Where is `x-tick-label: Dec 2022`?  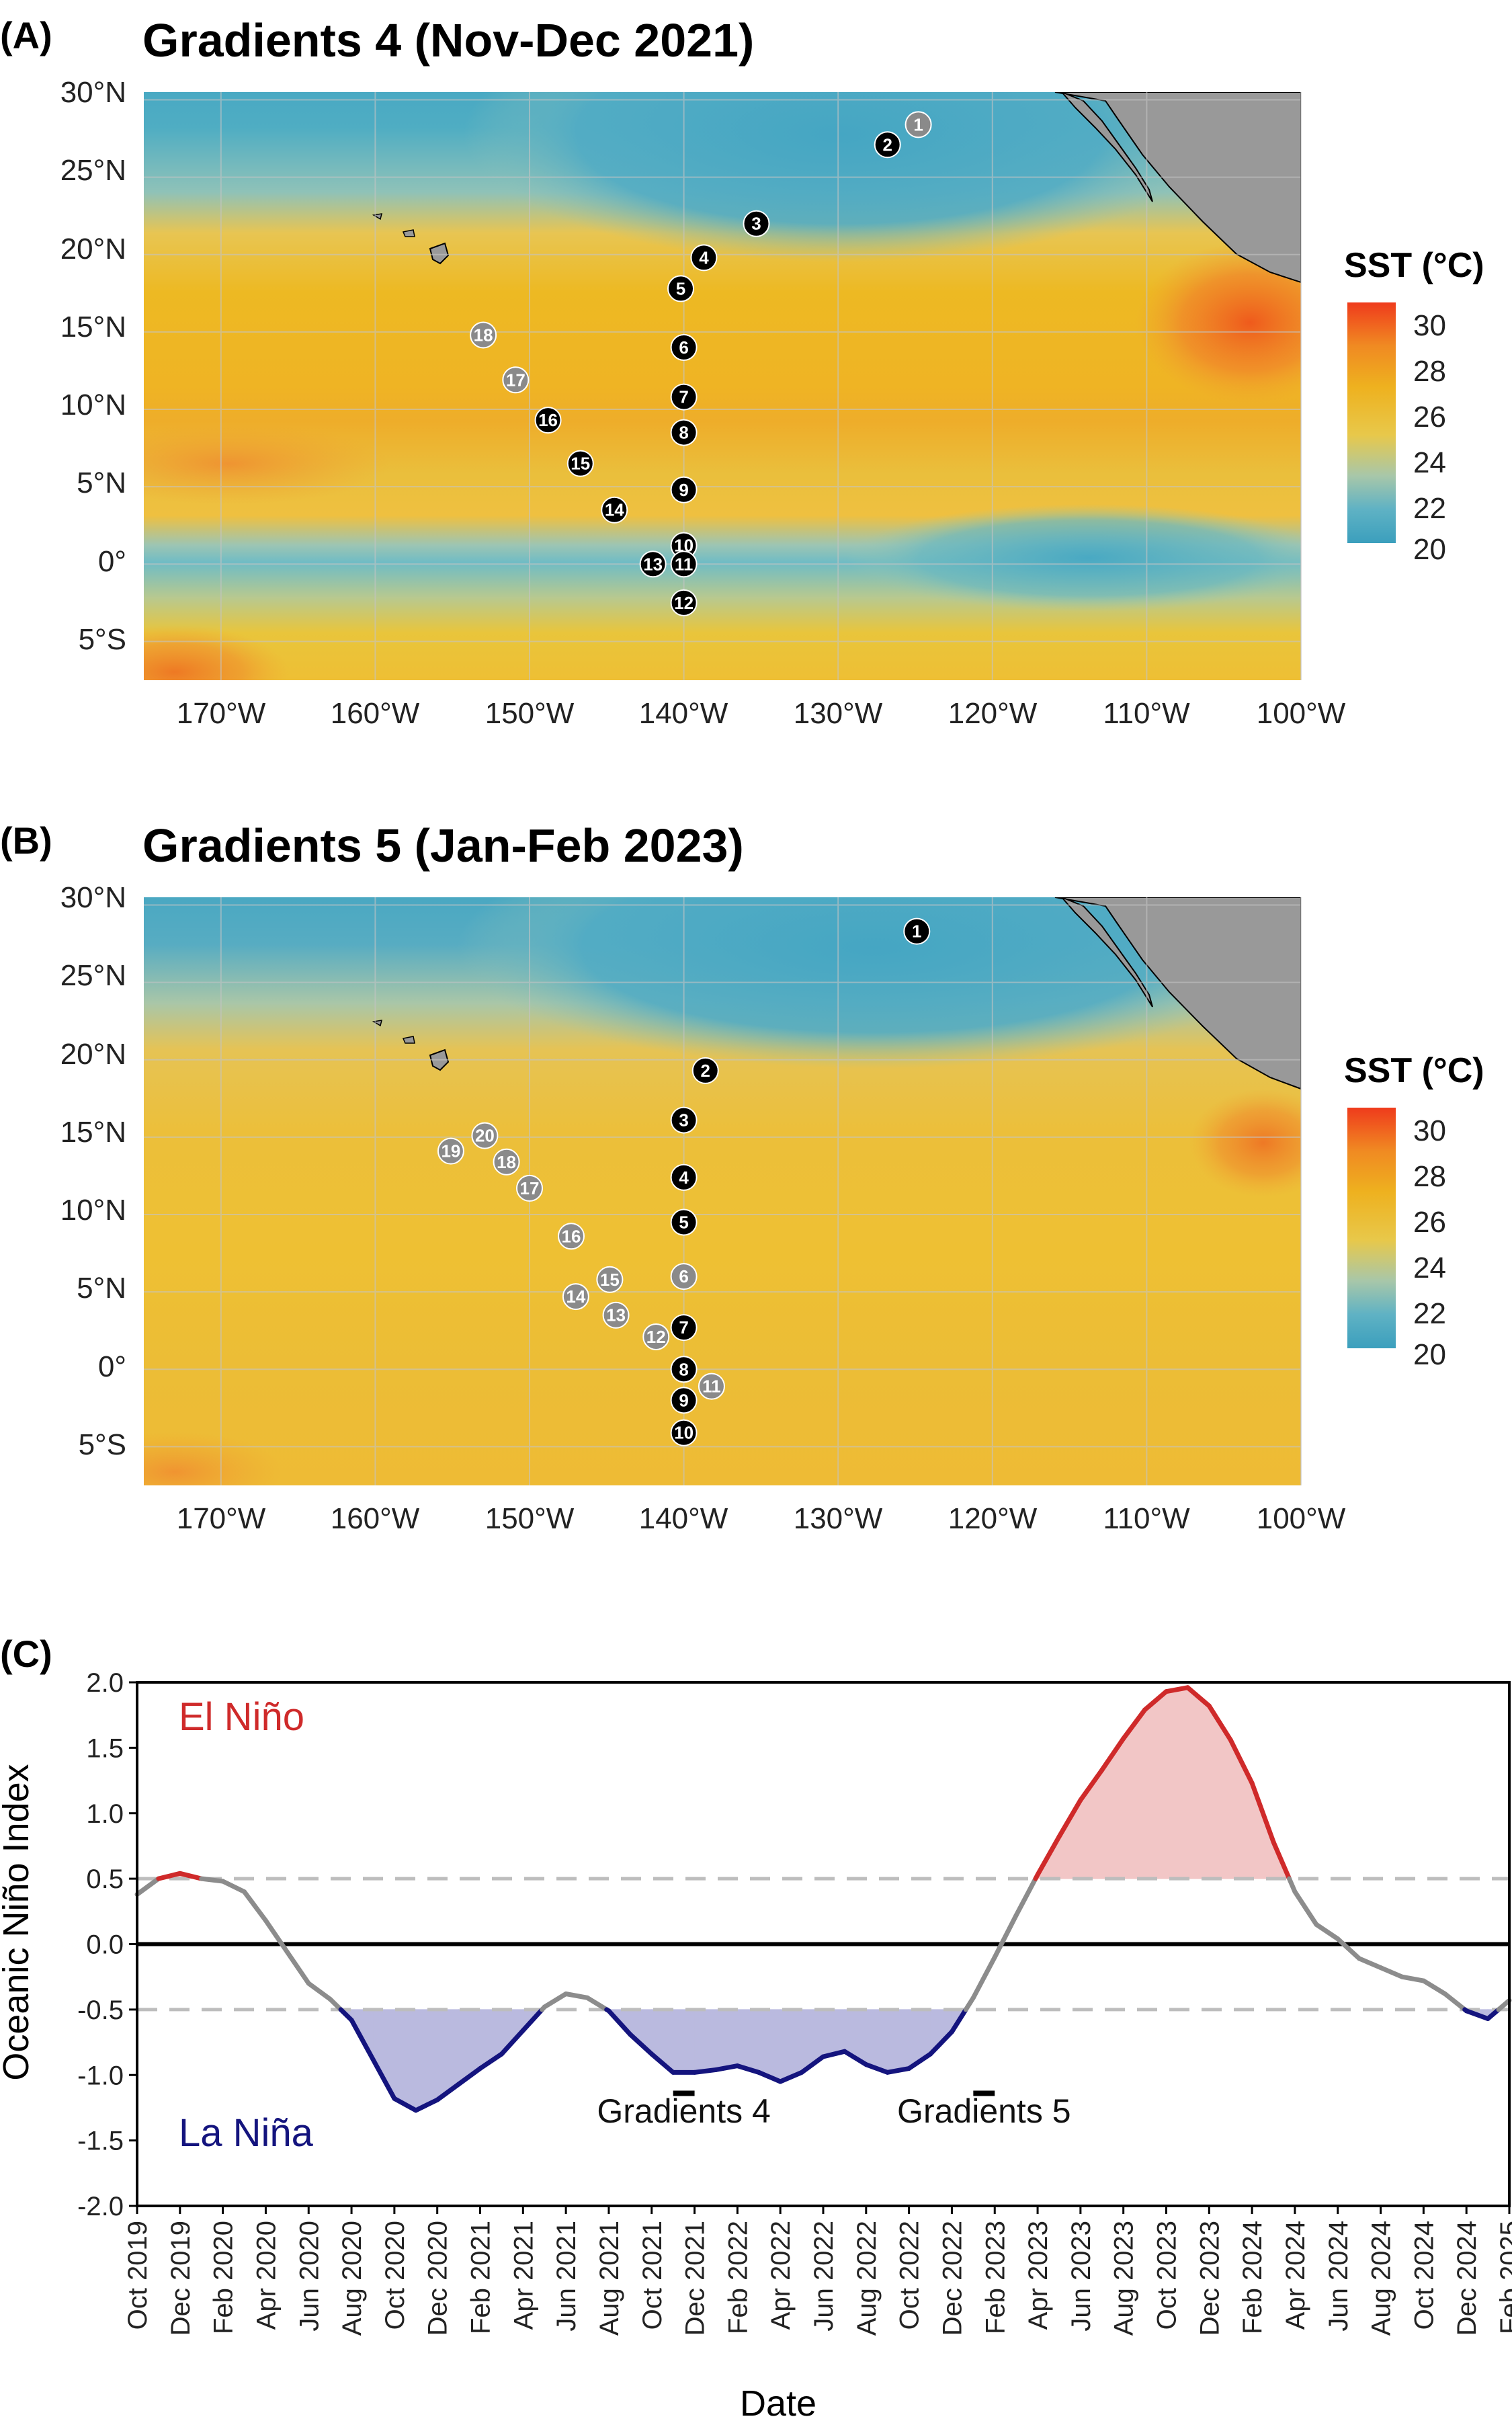
x-tick-label: Dec 2022 is located at coordinates (952, 2278).